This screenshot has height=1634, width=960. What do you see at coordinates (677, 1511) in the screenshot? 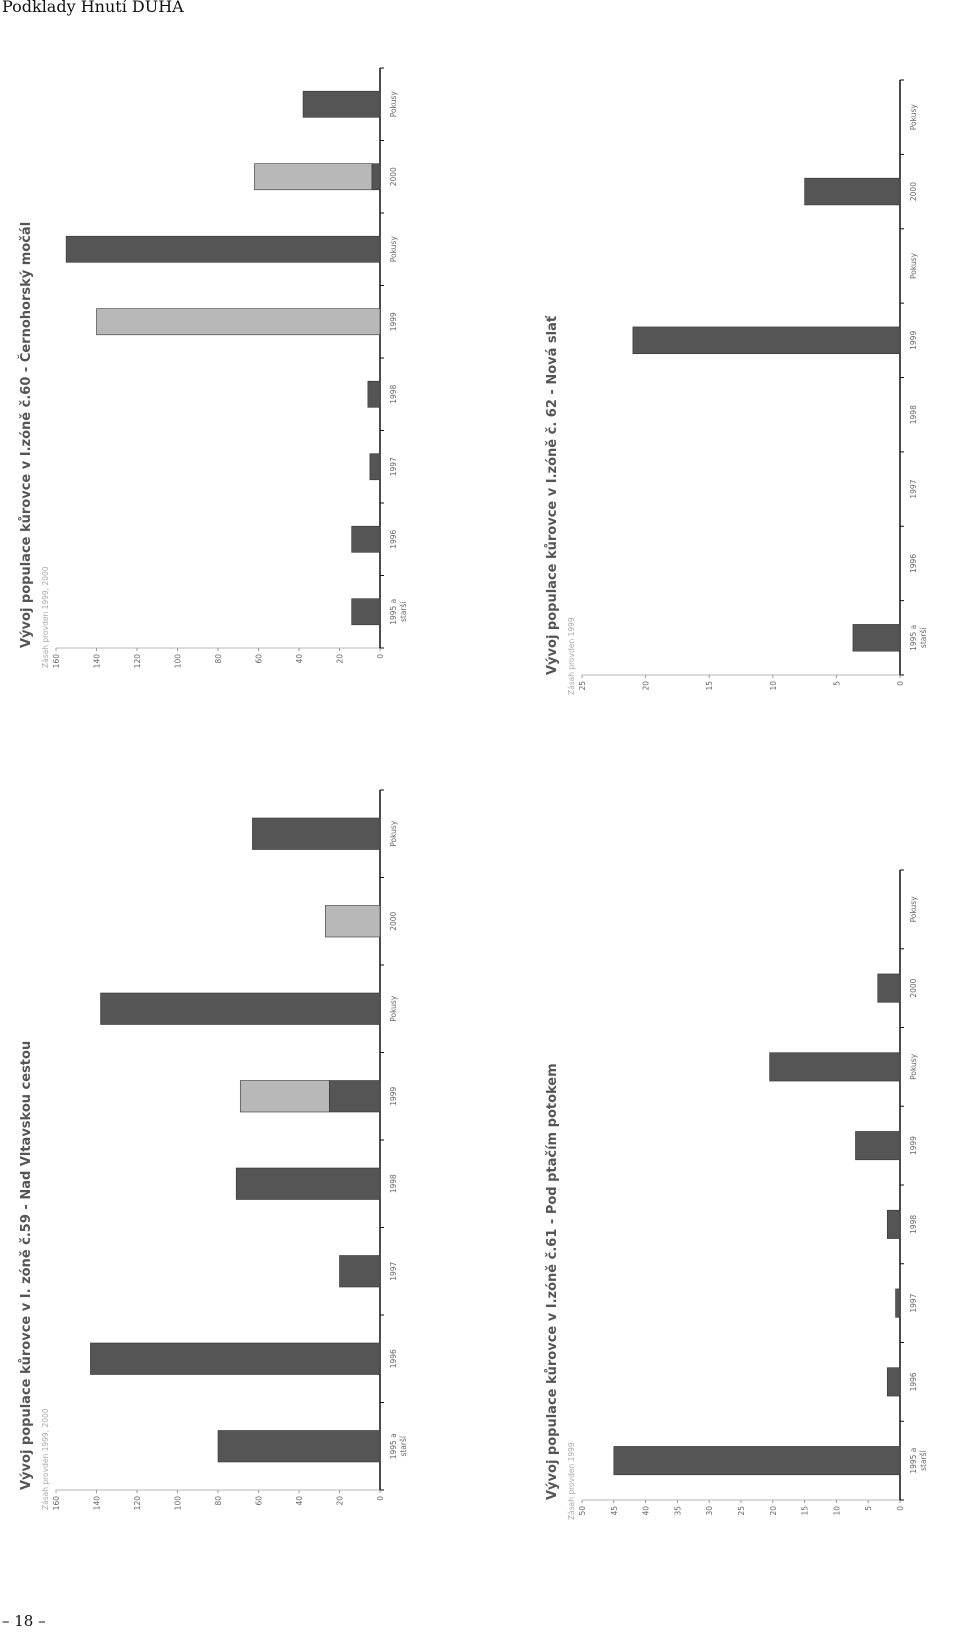
I see `y-tick-label: 35` at bounding box center [677, 1511].